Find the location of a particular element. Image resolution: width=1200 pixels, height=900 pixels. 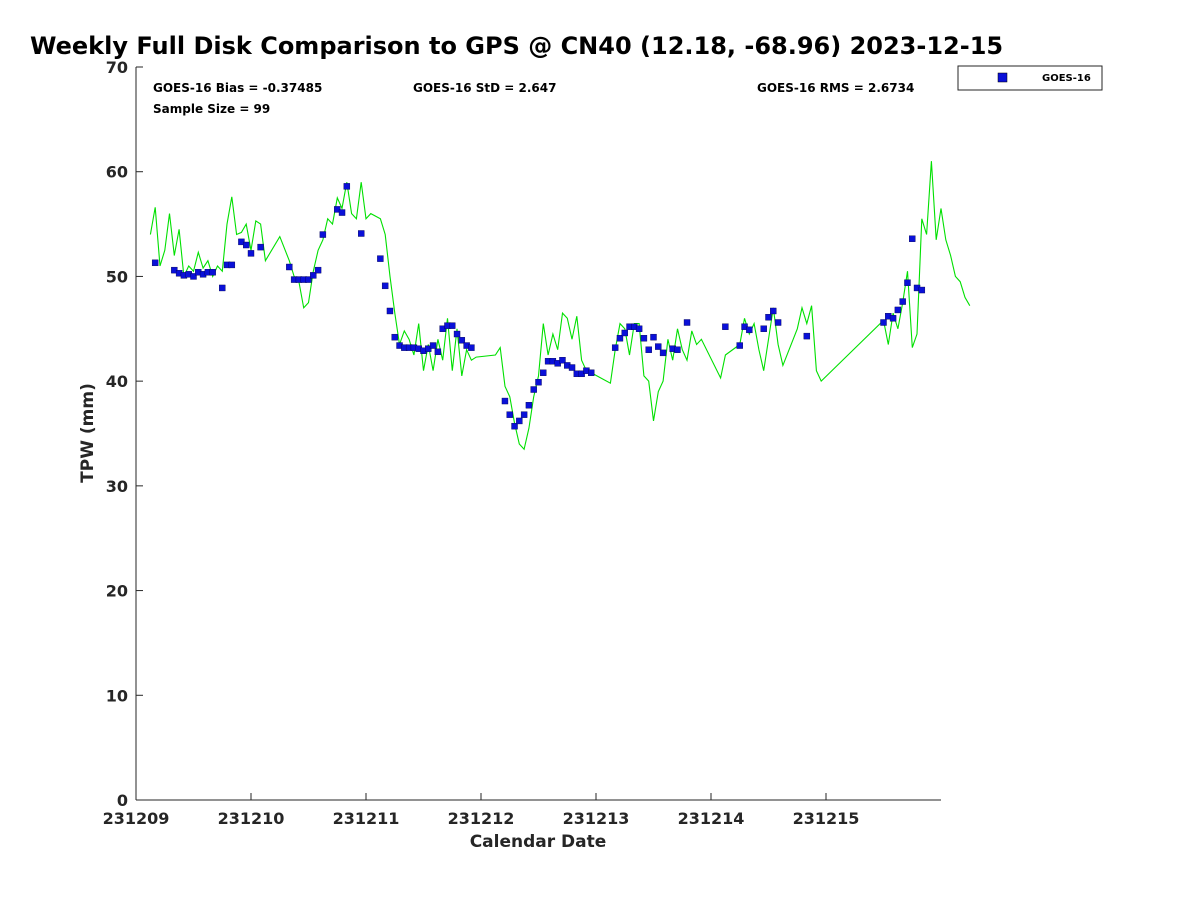

x-tick-label: 231213 is located at coordinates (596, 818).